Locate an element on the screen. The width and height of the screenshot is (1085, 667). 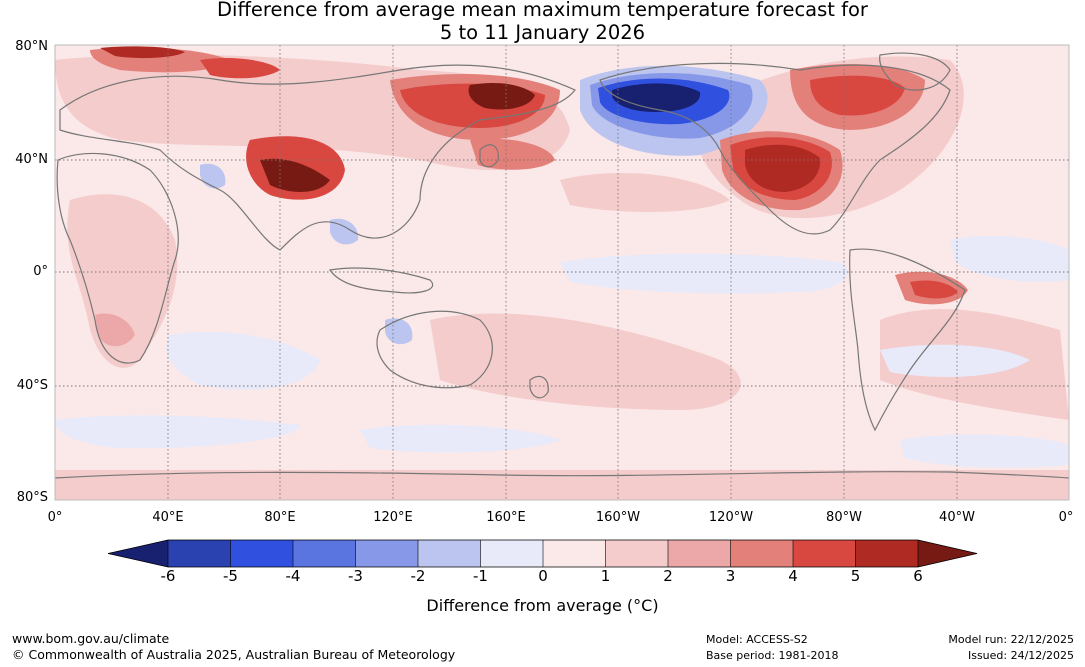
lon-label-80w: 80°W is located at coordinates (844, 517).